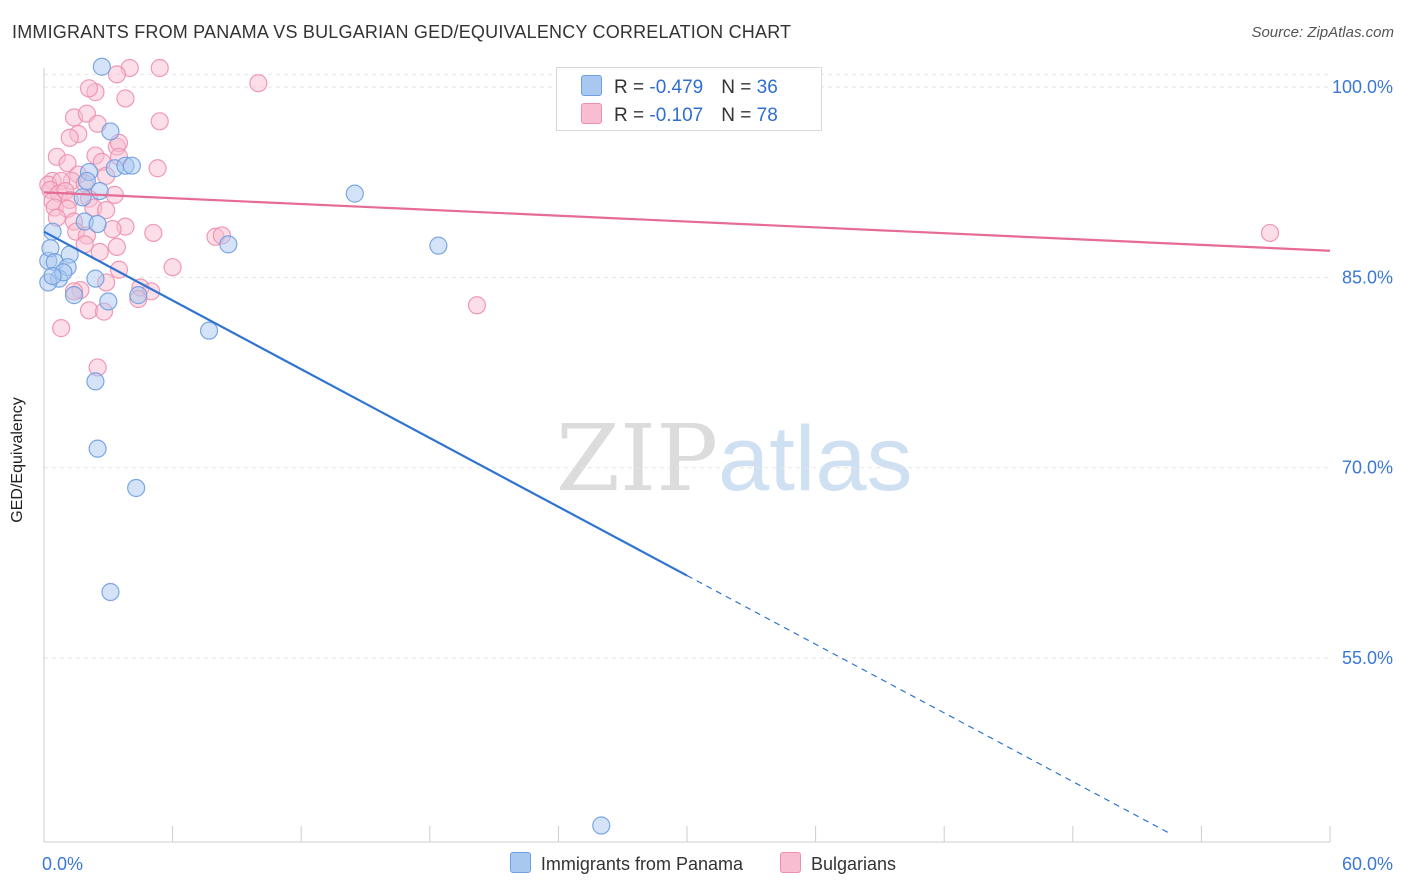 The height and width of the screenshot is (892, 1406). I want to click on x-tick-label: 0.0%, so click(62, 864).